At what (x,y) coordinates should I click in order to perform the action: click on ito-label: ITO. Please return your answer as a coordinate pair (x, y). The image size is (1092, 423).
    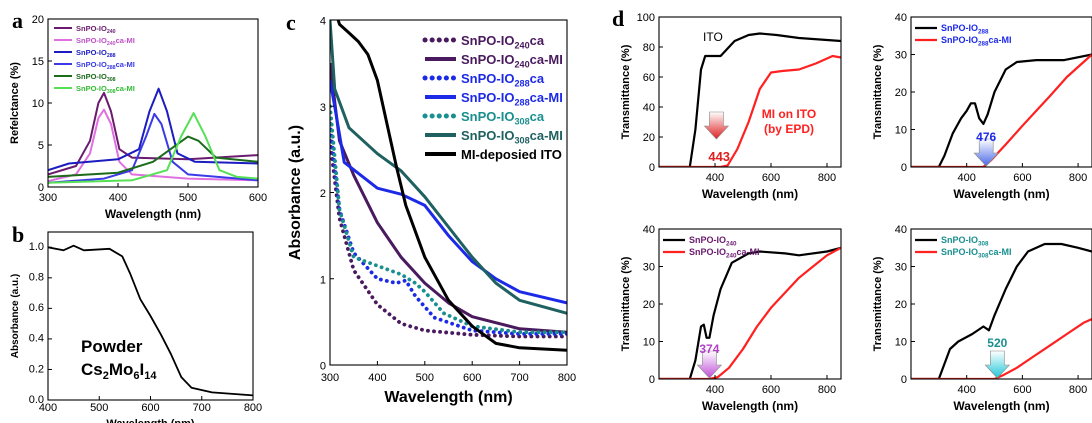
    Looking at the image, I should click on (713, 37).